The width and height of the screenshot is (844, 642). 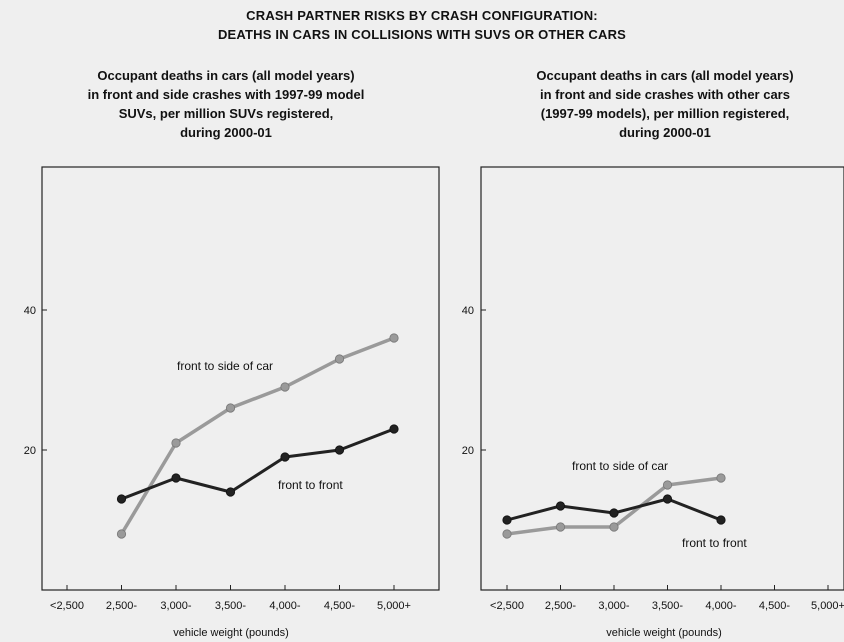 I want to click on right-y-tick-label: 40, so click(x=468, y=311).